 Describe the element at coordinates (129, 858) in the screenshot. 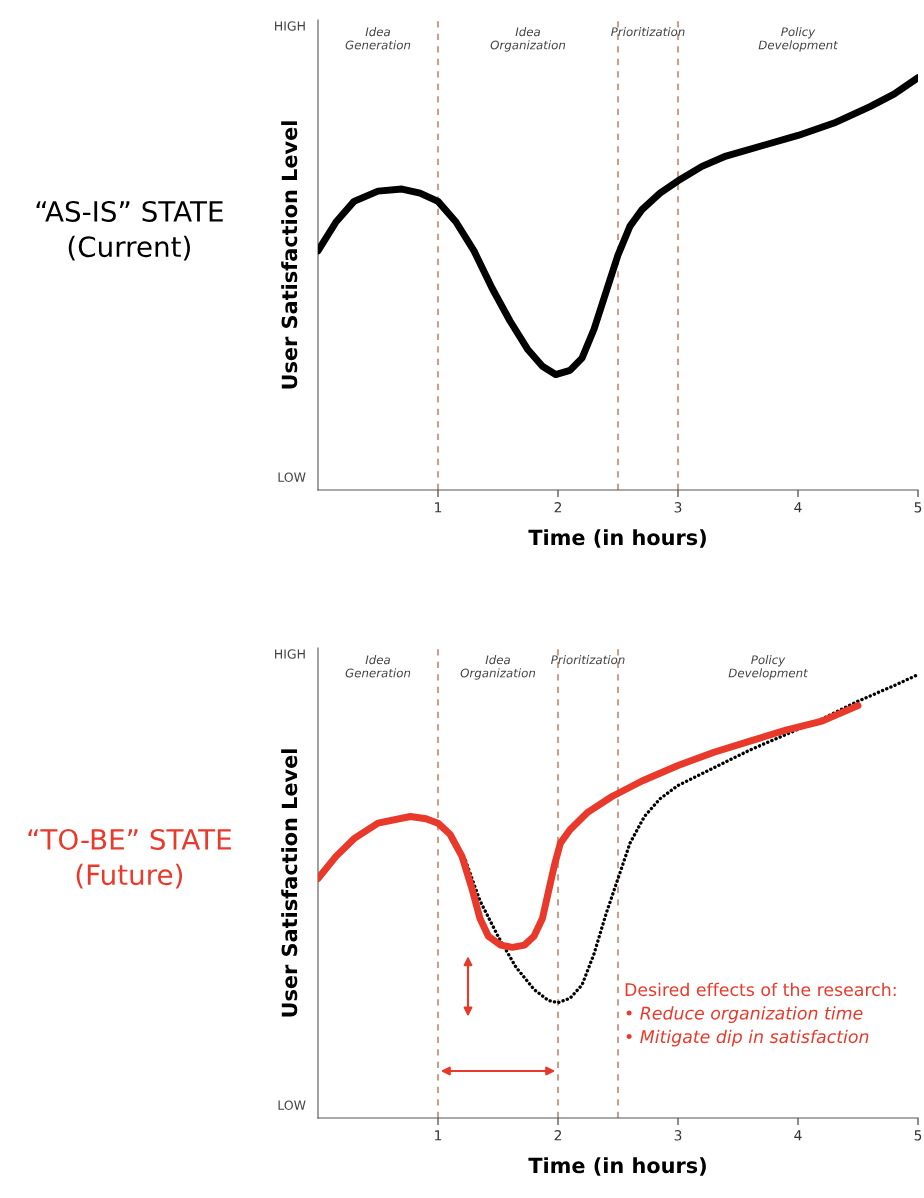

I see `text: “TO-BE” STATE (Future)` at that location.